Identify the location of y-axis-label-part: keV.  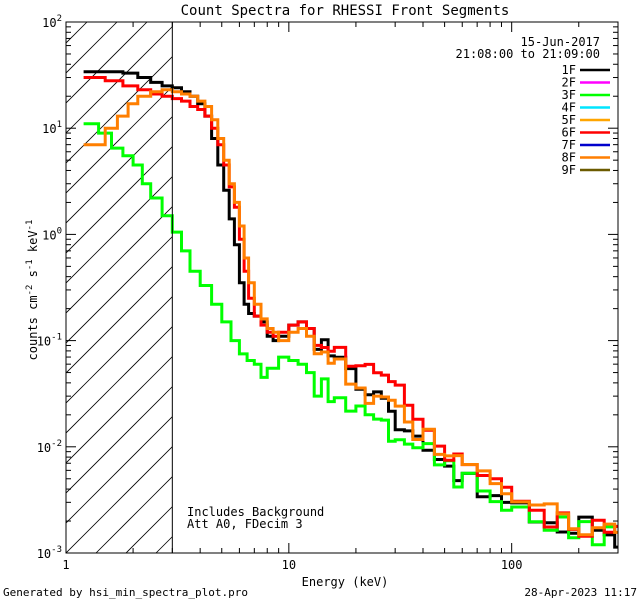
(33, 244).